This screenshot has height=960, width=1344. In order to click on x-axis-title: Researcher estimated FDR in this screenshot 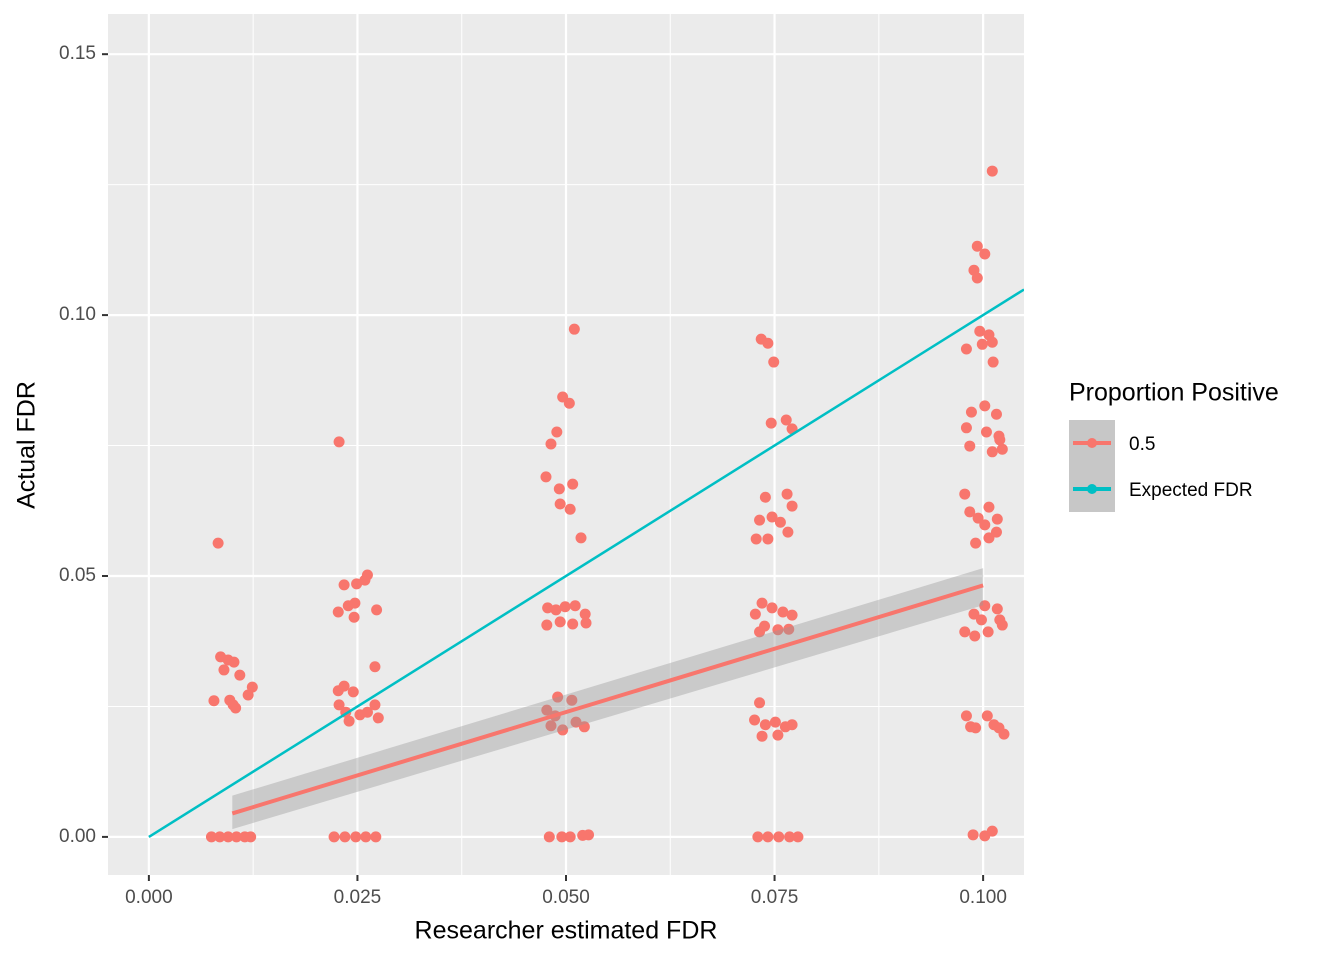, I will do `click(566, 931)`.